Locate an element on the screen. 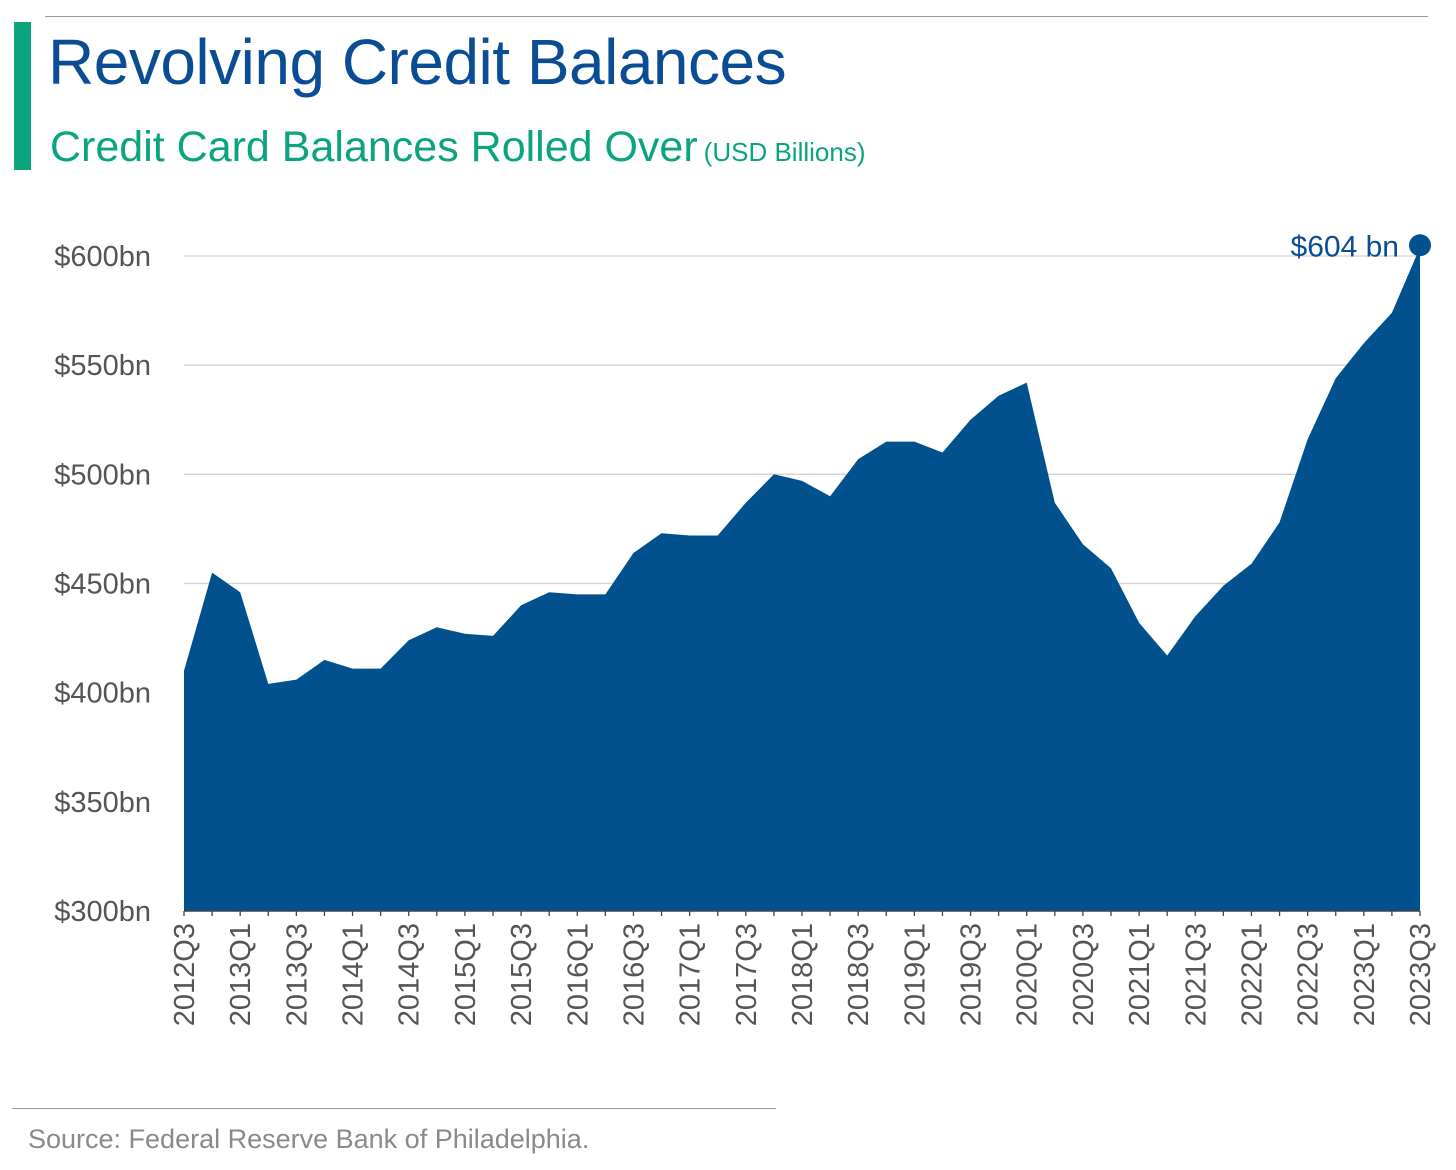 The height and width of the screenshot is (1170, 1456). end-value-label: $604 bn is located at coordinates (1345, 246).